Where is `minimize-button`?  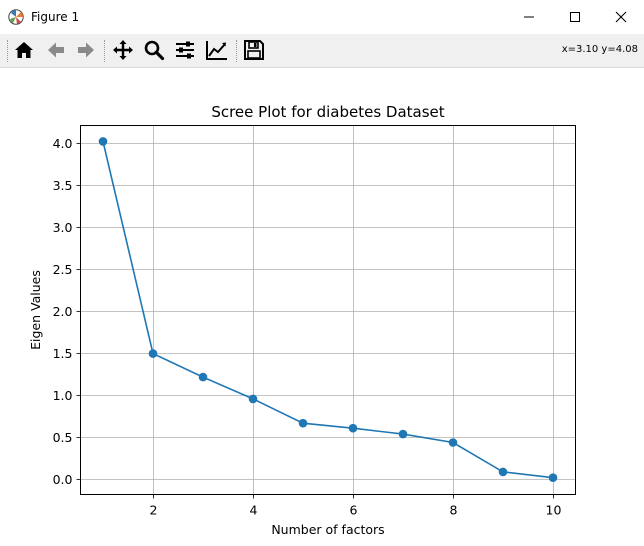
minimize-button is located at coordinates (529, 17).